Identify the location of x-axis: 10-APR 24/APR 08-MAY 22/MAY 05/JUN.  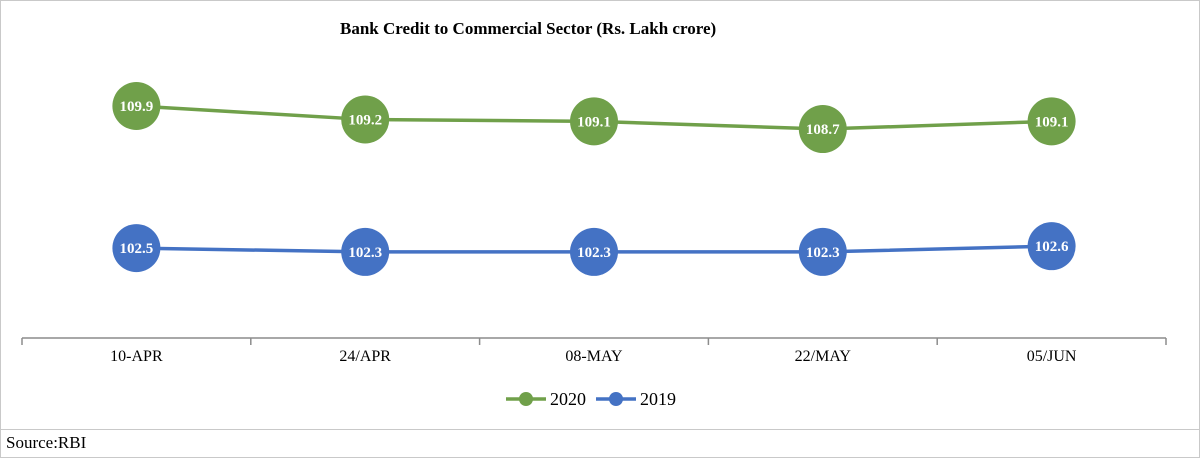
(594, 351).